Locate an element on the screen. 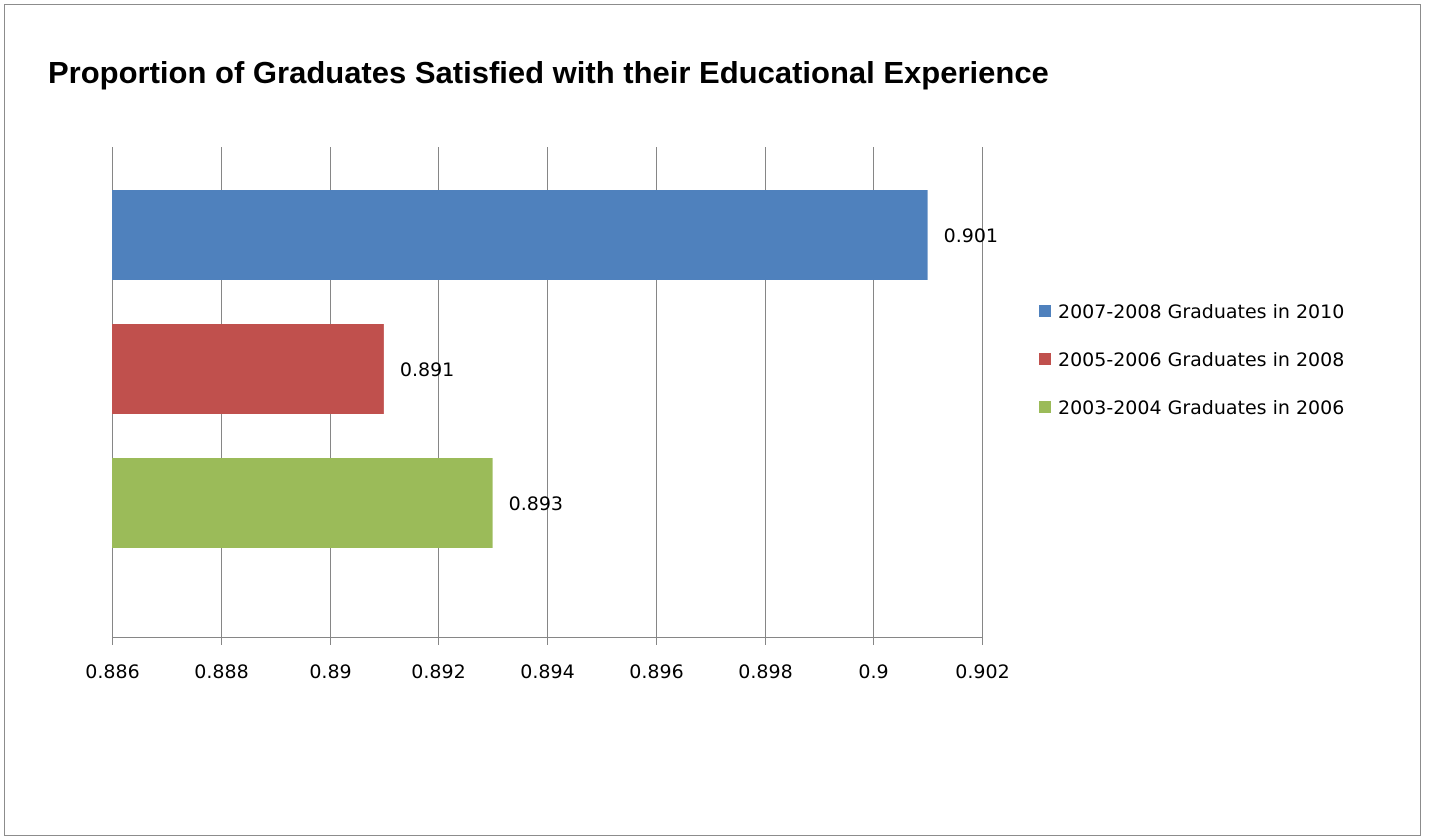 This screenshot has height=840, width=1429. data-label: 0.893 is located at coordinates (536, 504).